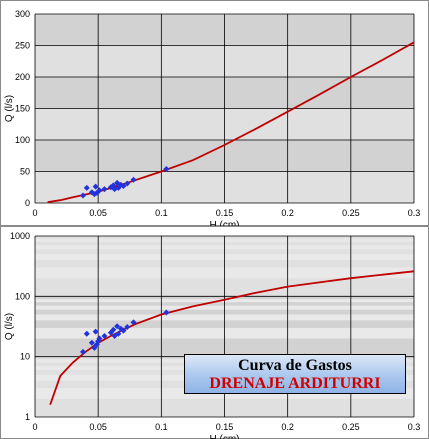 This screenshot has height=439, width=429. What do you see at coordinates (27, 203) in the screenshot?
I see `y-tick-label: 0` at bounding box center [27, 203].